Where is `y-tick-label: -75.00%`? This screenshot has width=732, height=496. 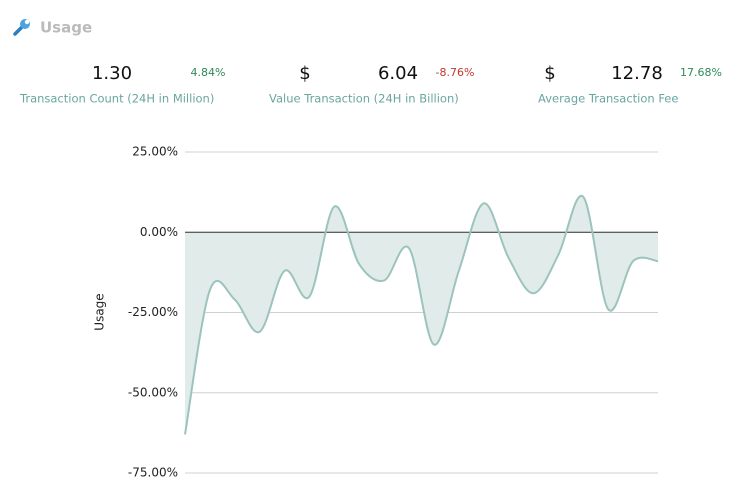
y-tick-label: -75.00% is located at coordinates (153, 473).